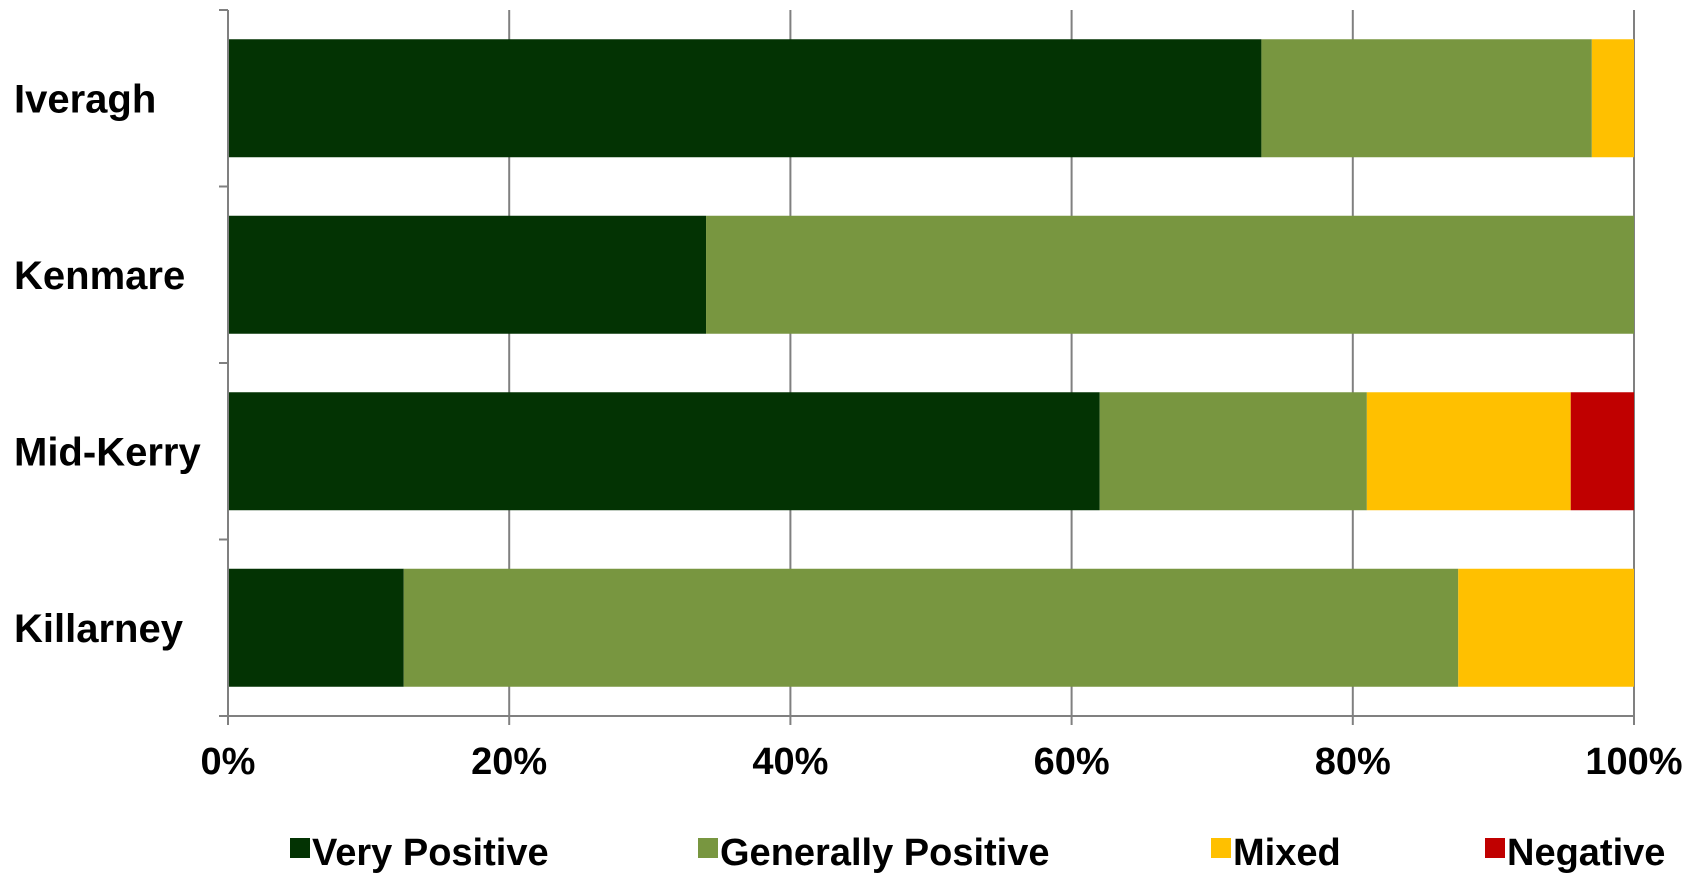 The height and width of the screenshot is (883, 1704). I want to click on x-axis-tick-labels: 0% 20% 40% 60% 80% 100%, so click(942, 762).